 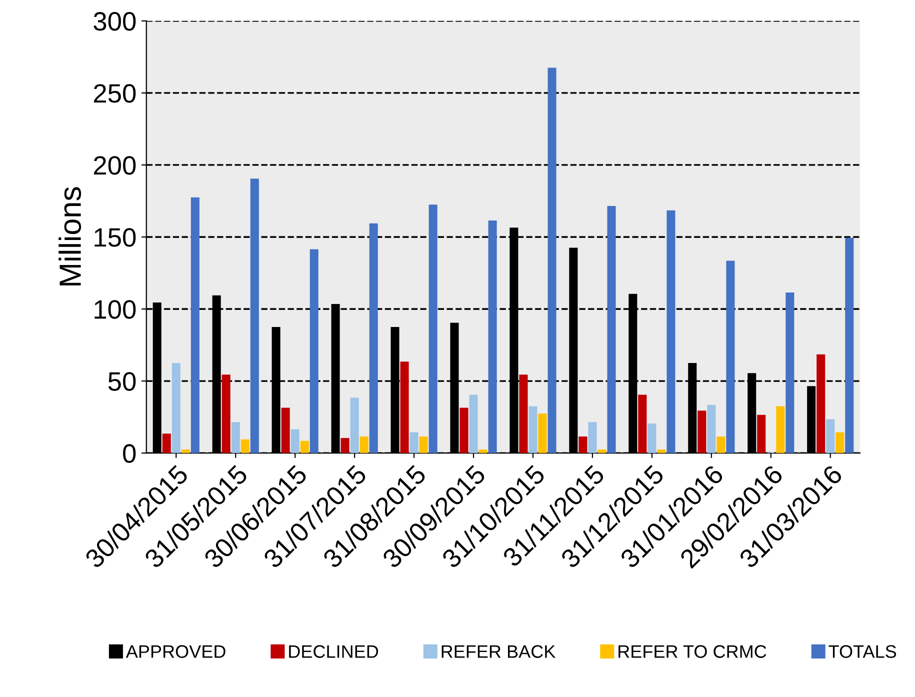 I want to click on y-axis-title: Millions, so click(x=70, y=236).